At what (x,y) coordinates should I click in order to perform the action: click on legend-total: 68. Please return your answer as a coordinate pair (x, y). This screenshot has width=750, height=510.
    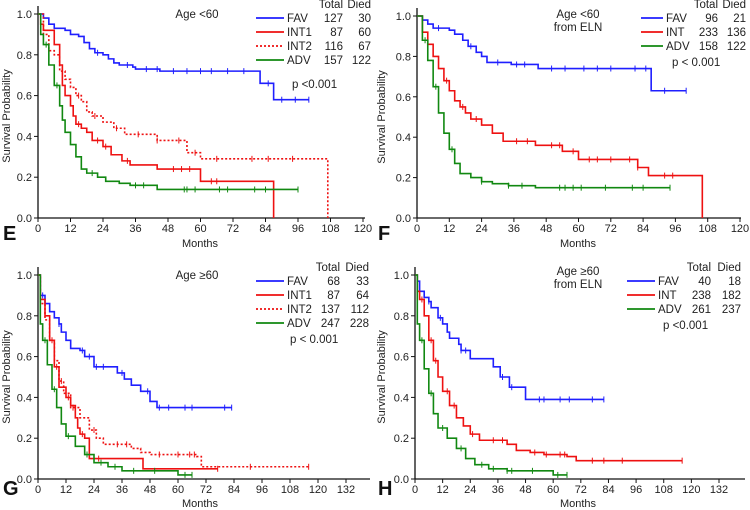
    Looking at the image, I should click on (333, 282).